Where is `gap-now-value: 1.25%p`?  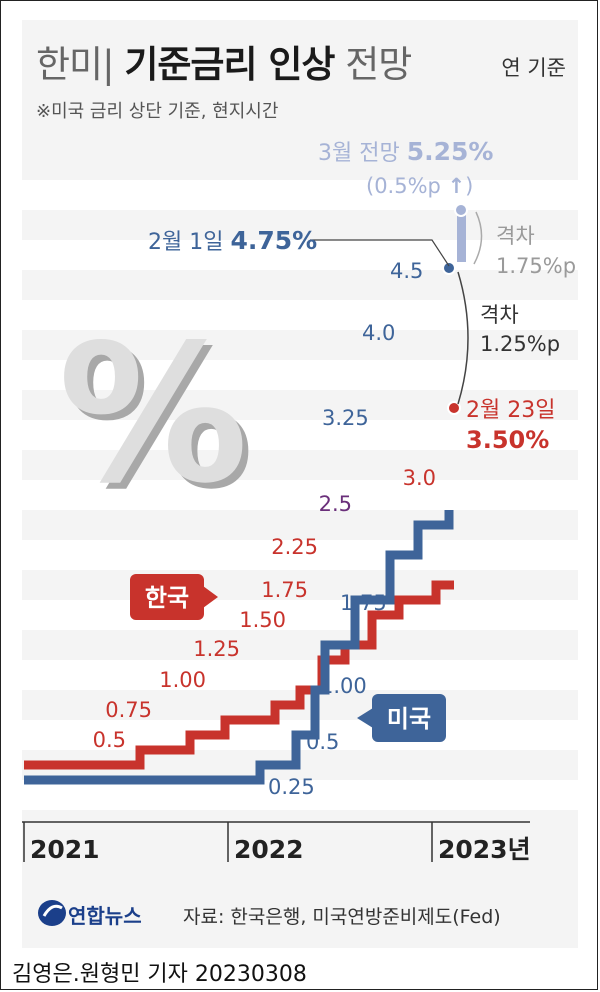 gap-now-value: 1.25%p is located at coordinates (520, 344).